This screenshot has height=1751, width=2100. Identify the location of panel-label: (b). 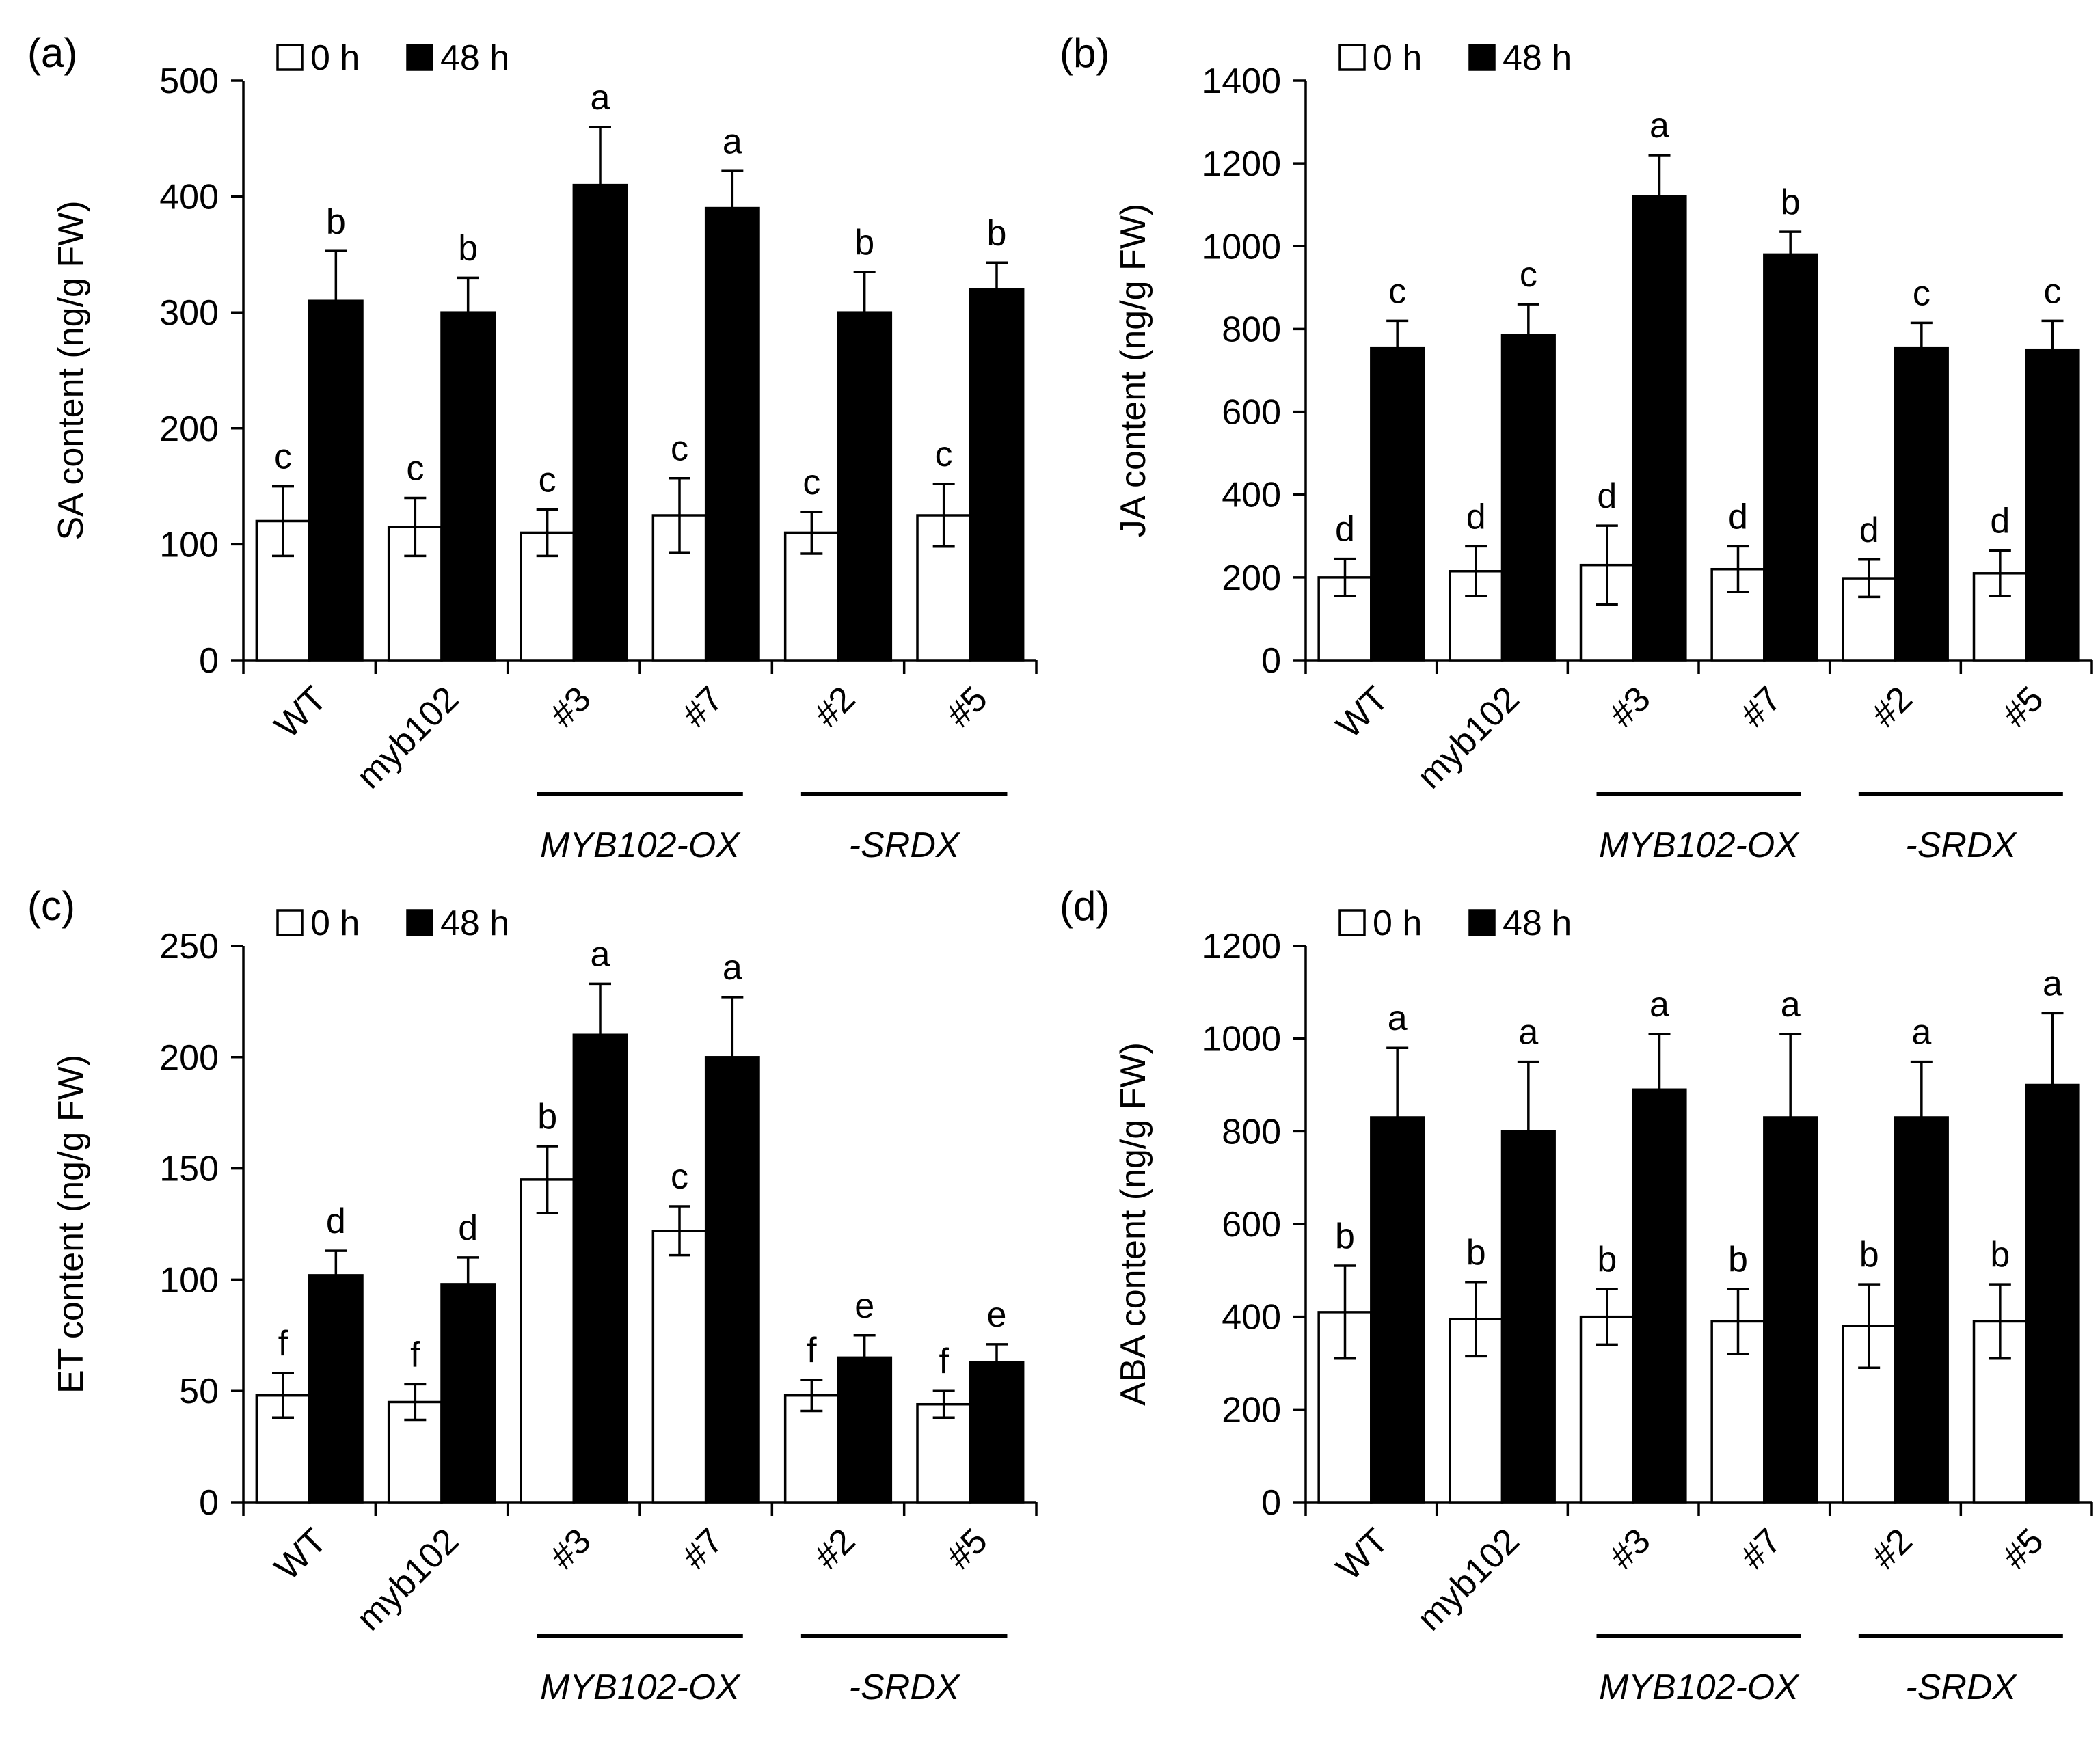
(1084, 53).